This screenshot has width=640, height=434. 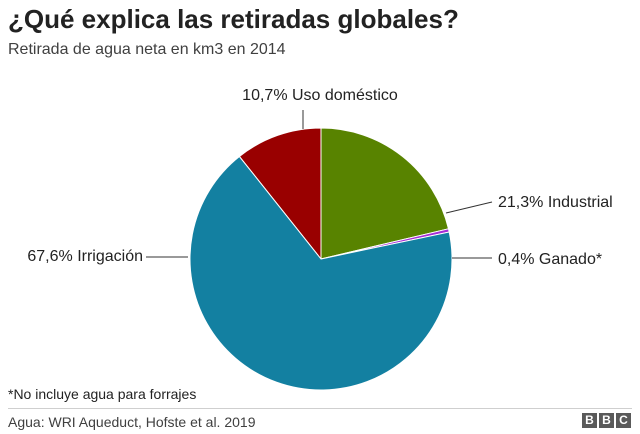 What do you see at coordinates (233, 19) in the screenshot?
I see `chart-title: ¿Qué explica las retiradas globales?` at bounding box center [233, 19].